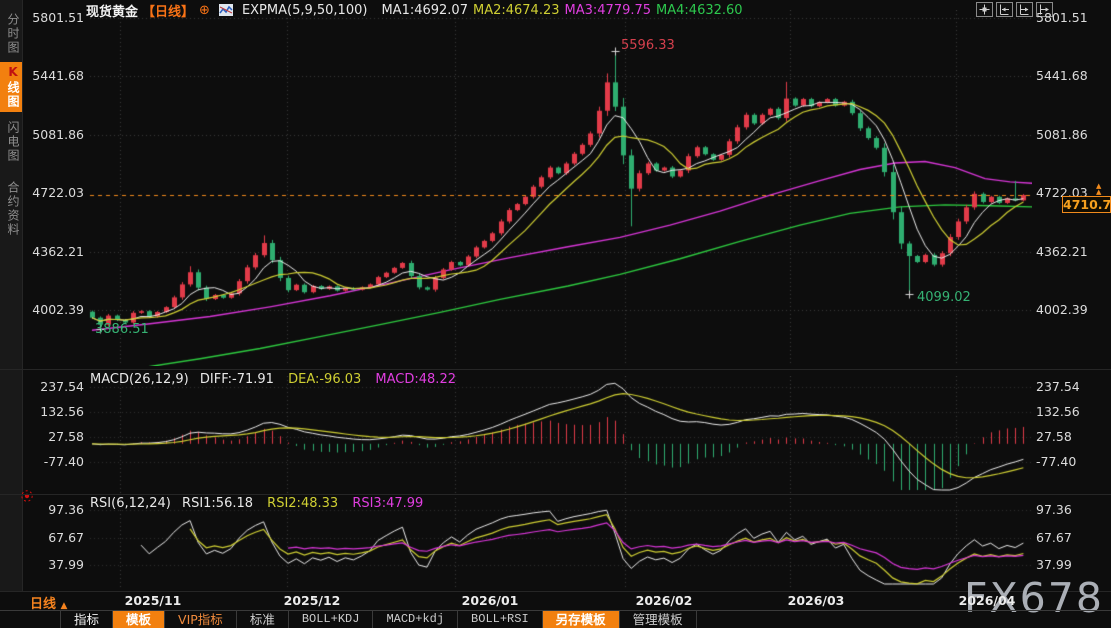 This screenshot has height=628, width=1111. Describe the element at coordinates (1034, 598) in the screenshot. I see `watermark: FX678` at that location.